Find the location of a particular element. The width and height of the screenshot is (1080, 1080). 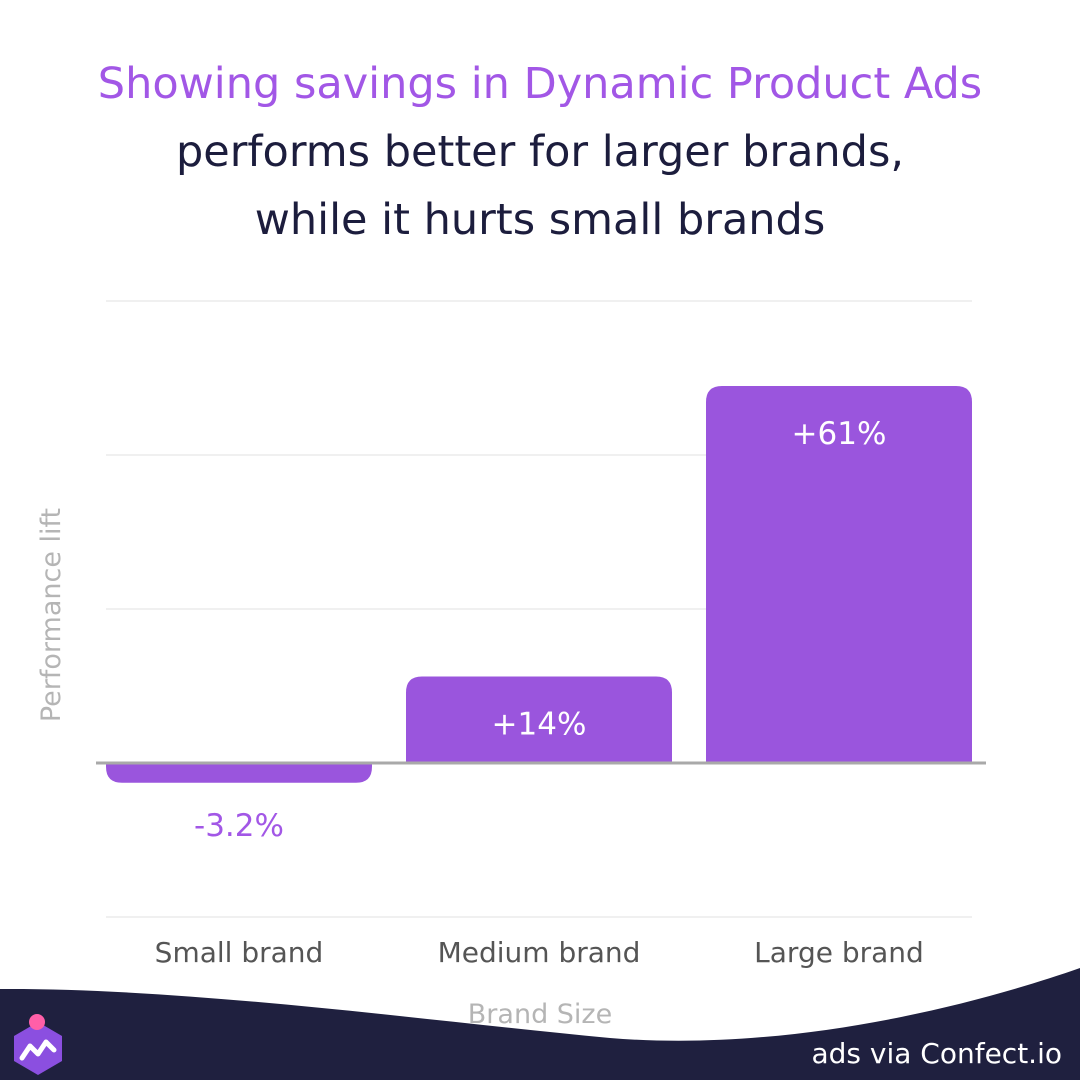

bar-small-brand is located at coordinates (239, 773).